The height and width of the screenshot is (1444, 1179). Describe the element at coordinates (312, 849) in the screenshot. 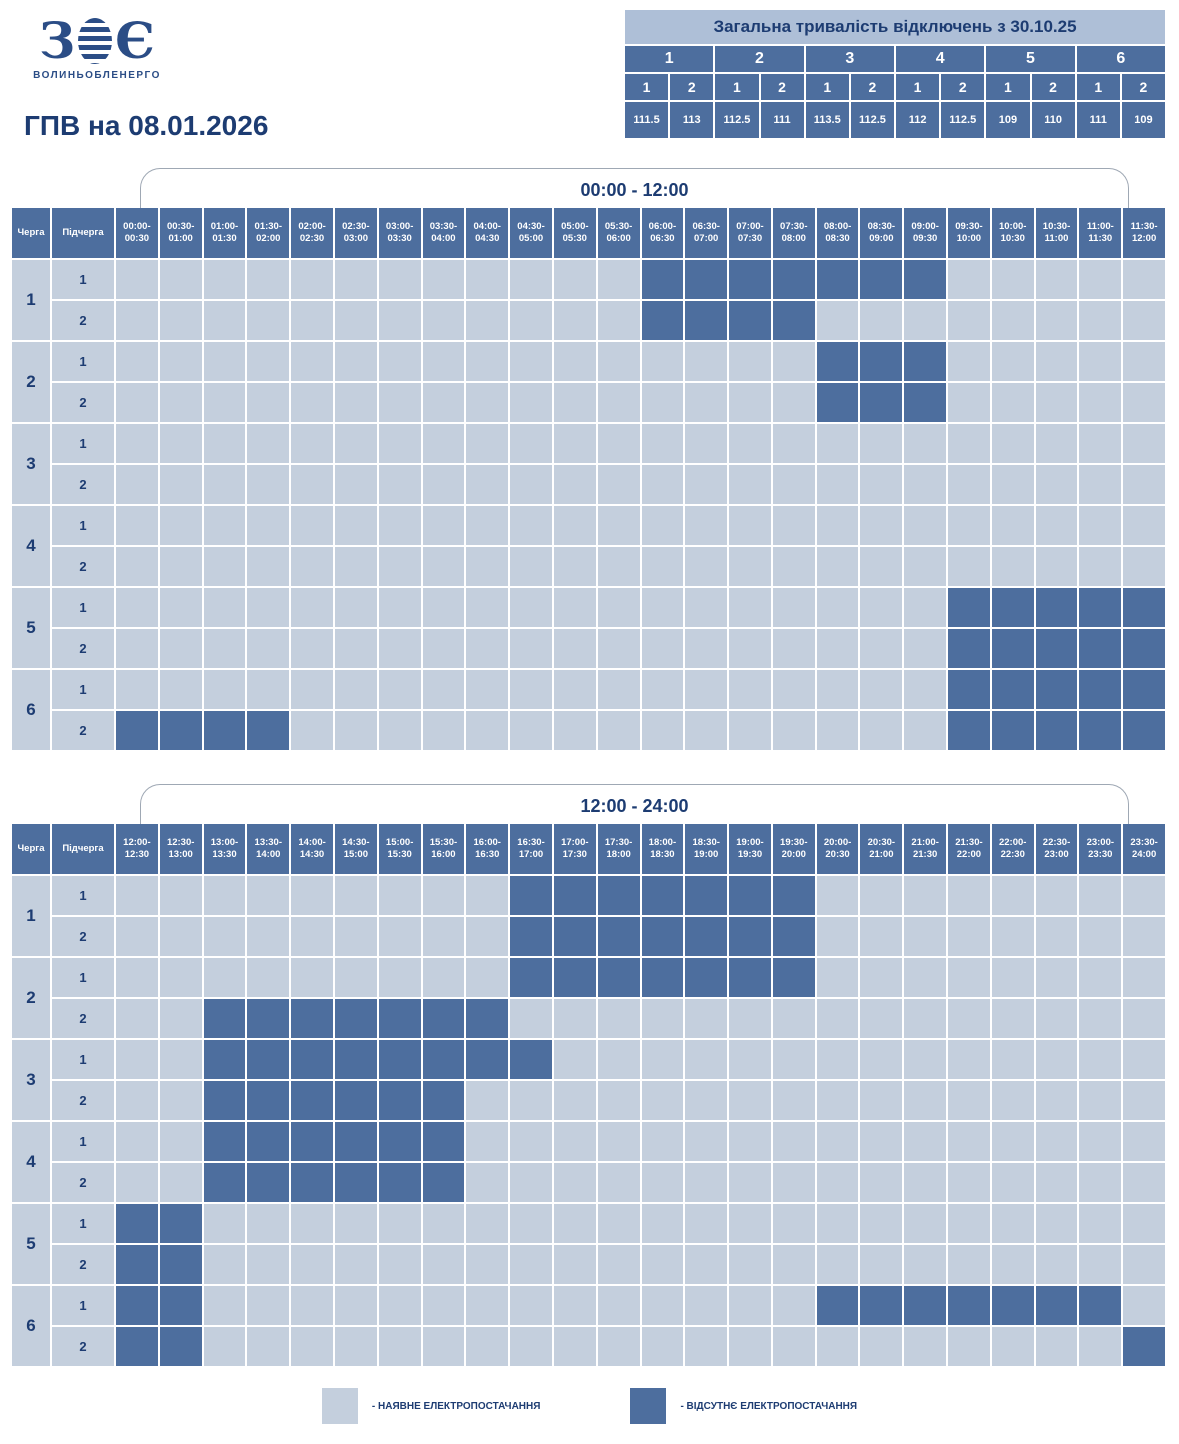

I see `time-slot-header: 14:00- 14:30` at that location.